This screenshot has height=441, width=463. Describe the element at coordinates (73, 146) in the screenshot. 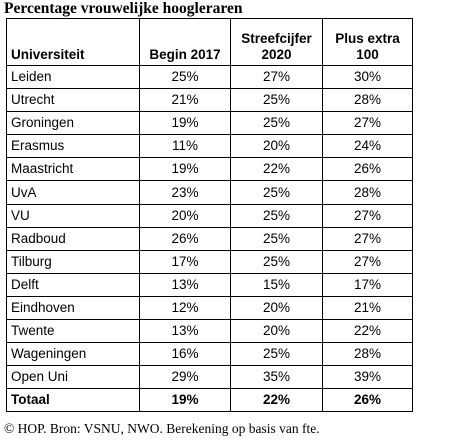

I see `university-name-cell: Erasmus` at that location.